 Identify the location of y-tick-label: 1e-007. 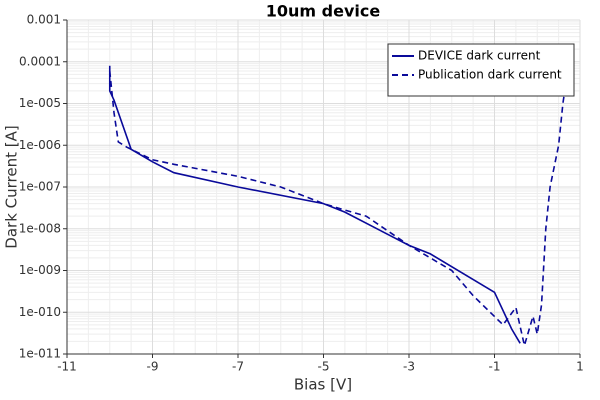
(40, 187).